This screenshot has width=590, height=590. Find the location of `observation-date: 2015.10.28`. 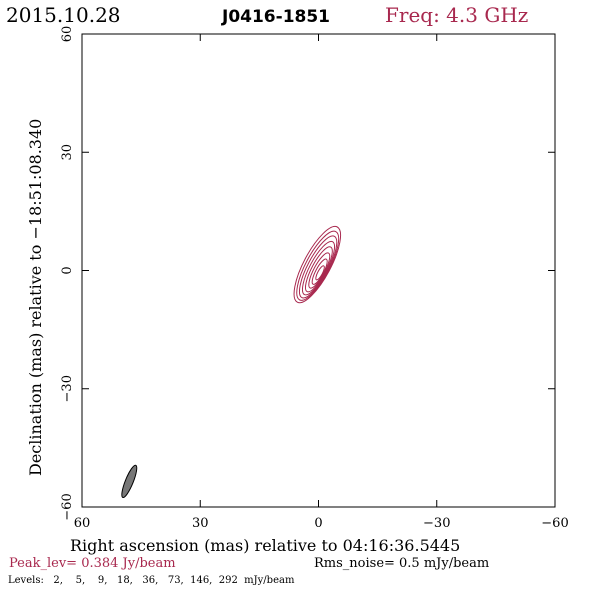

observation-date: 2015.10.28 is located at coordinates (63, 15).